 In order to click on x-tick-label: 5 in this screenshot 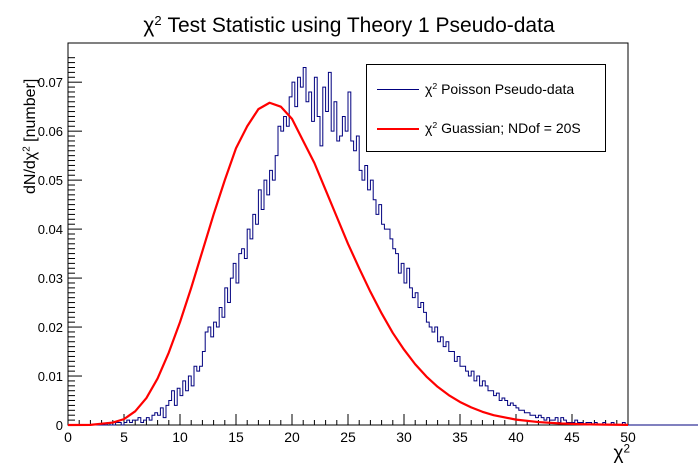, I will do `click(124, 437)`.